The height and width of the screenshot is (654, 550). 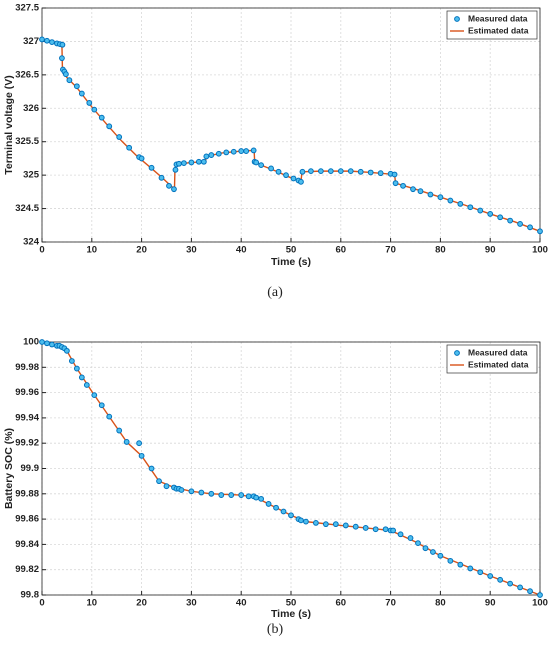 What do you see at coordinates (275, 629) in the screenshot?
I see `caption: (b)` at bounding box center [275, 629].